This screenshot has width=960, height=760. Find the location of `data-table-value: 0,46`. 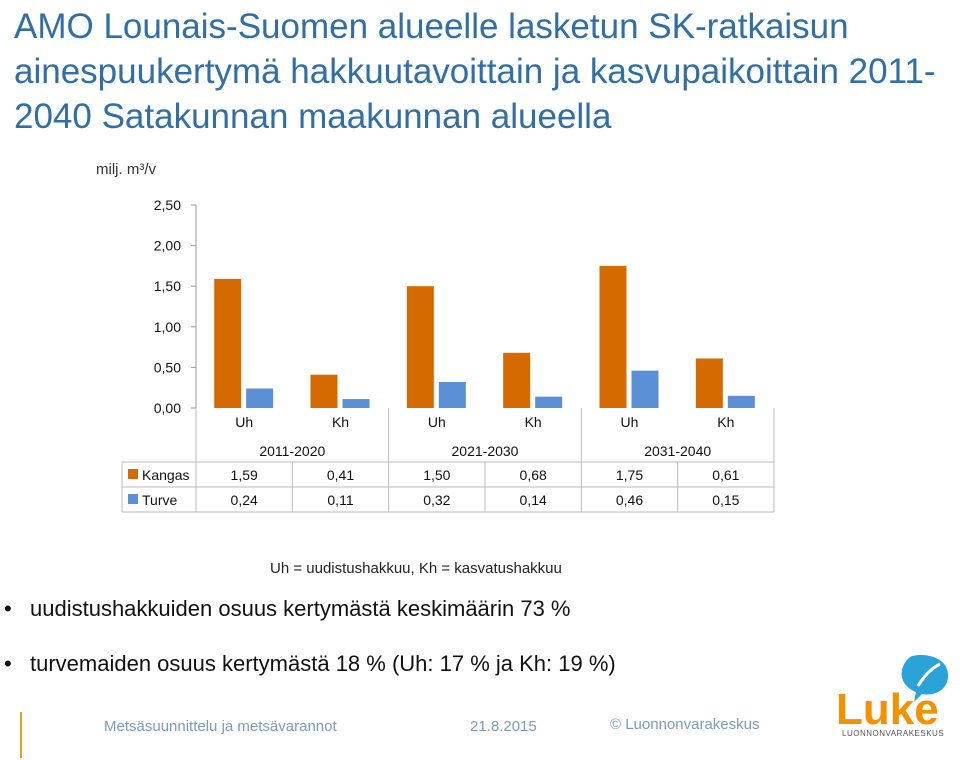

data-table-value: 0,46 is located at coordinates (629, 500).